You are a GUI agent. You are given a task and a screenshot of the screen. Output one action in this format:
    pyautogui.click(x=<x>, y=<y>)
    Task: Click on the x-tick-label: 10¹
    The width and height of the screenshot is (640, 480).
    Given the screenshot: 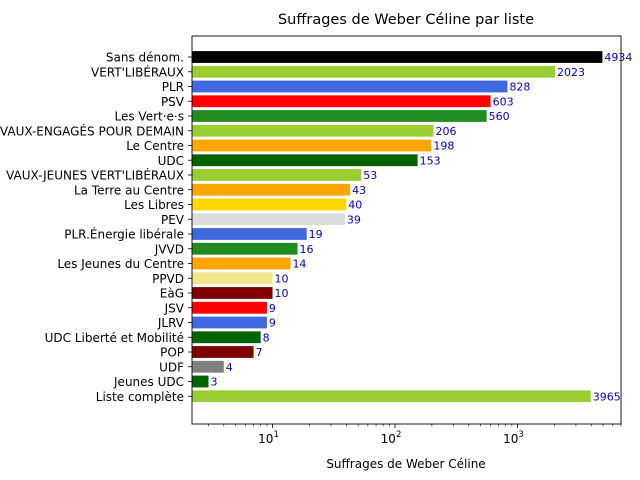 What is the action you would take?
    pyautogui.click(x=268, y=438)
    